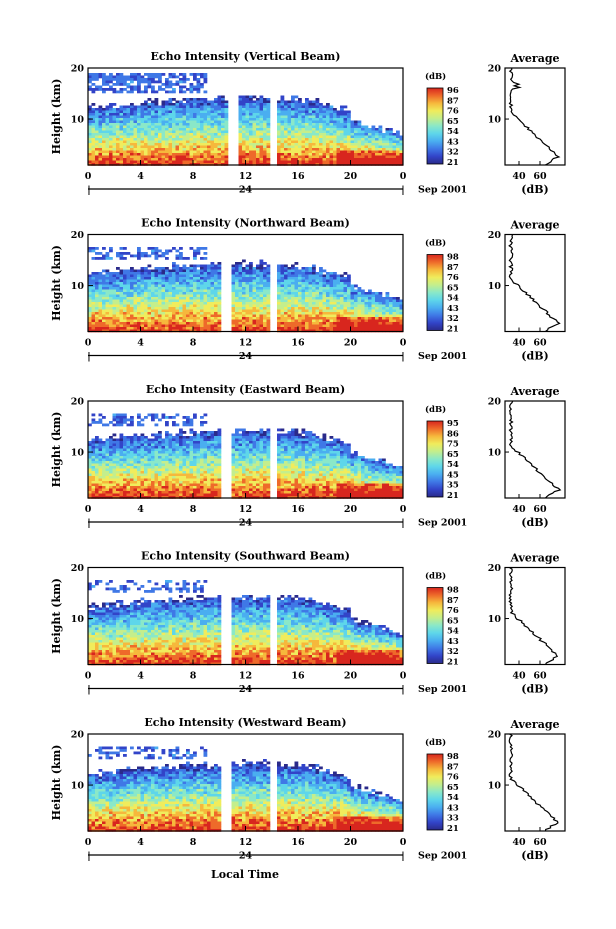 The width and height of the screenshot is (616, 929). What do you see at coordinates (403, 176) in the screenshot?
I see `x-tick-label: 0` at bounding box center [403, 176].